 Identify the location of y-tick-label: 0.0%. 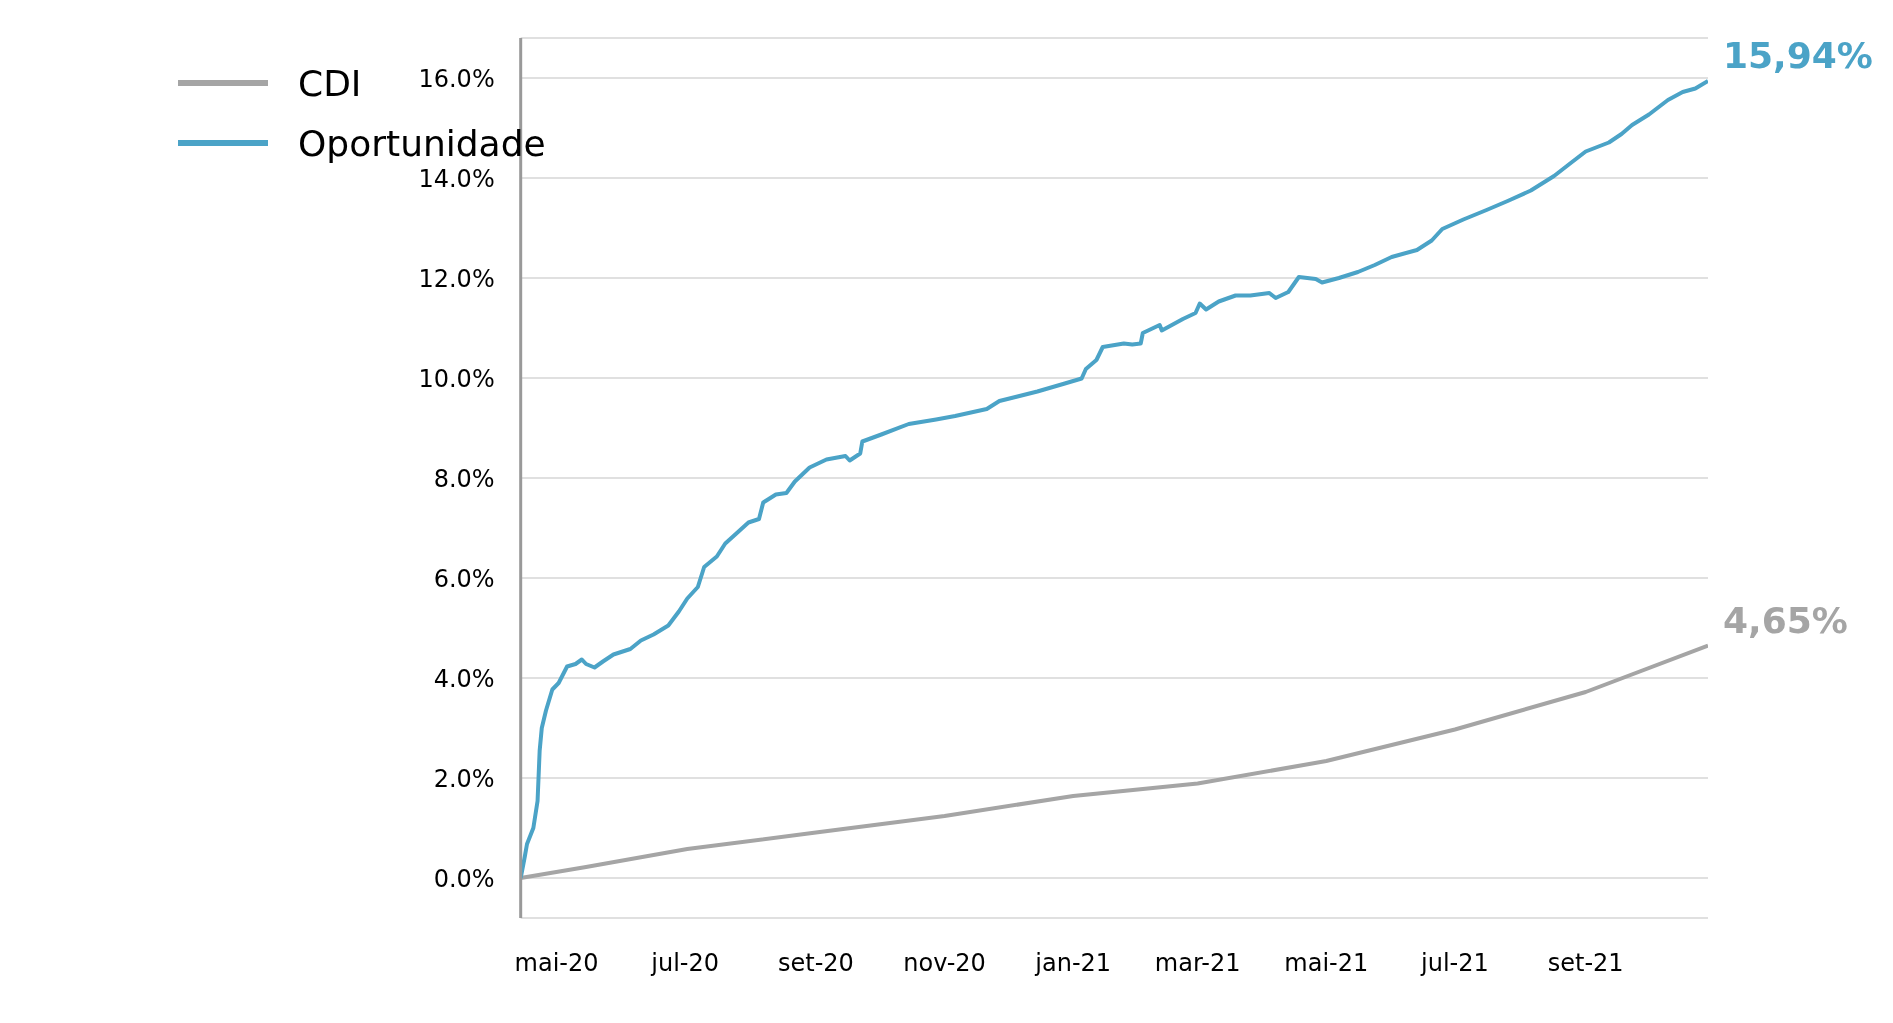
(464, 878).